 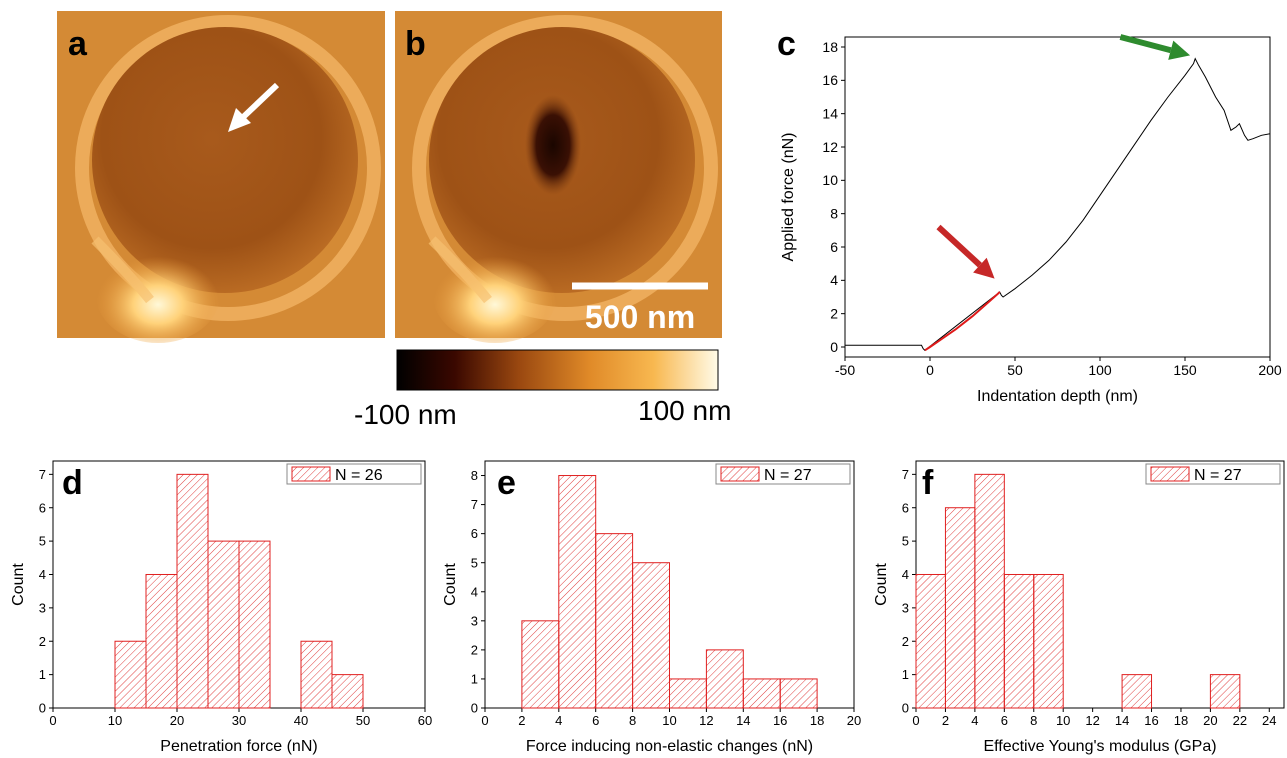 I want to click on afm-image-b: b 500 nm, so click(x=558, y=177).